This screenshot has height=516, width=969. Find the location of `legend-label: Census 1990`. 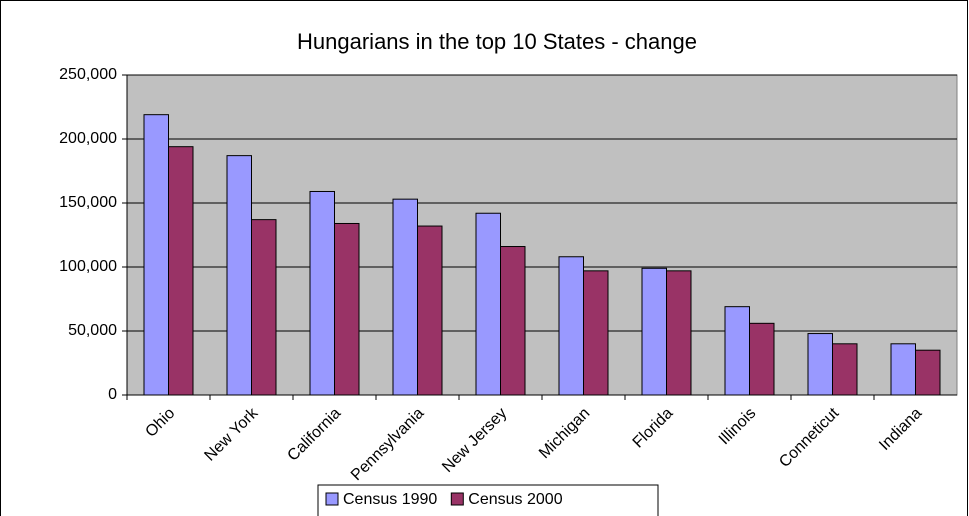

legend-label: Census 1990 is located at coordinates (390, 499).